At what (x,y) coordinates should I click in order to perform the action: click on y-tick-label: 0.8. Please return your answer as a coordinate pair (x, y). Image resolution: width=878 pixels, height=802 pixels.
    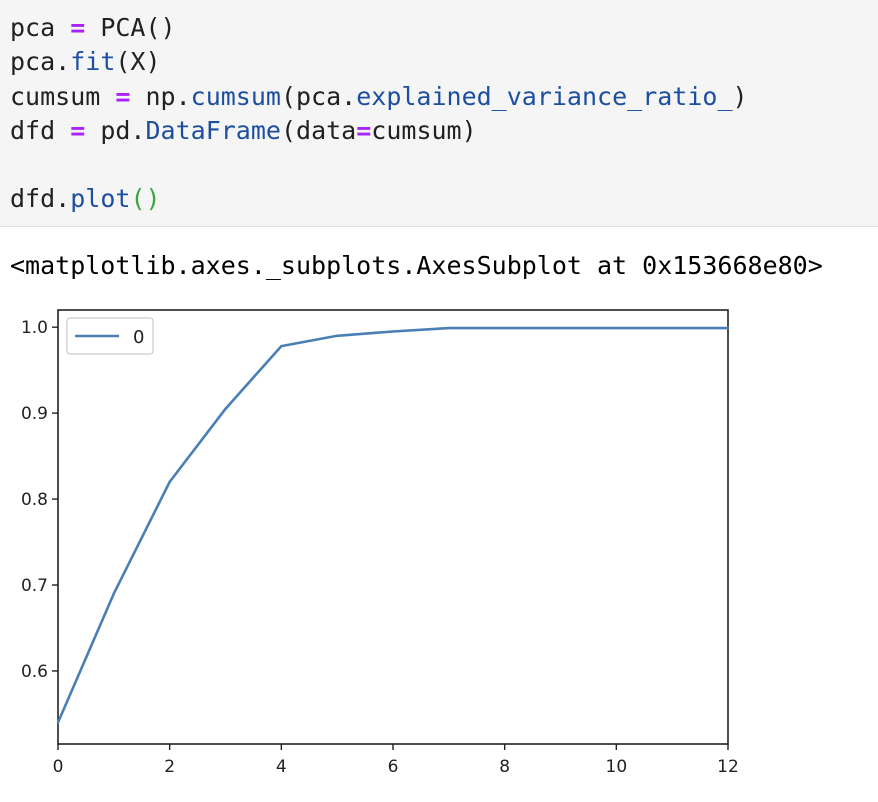
    Looking at the image, I should click on (34, 500).